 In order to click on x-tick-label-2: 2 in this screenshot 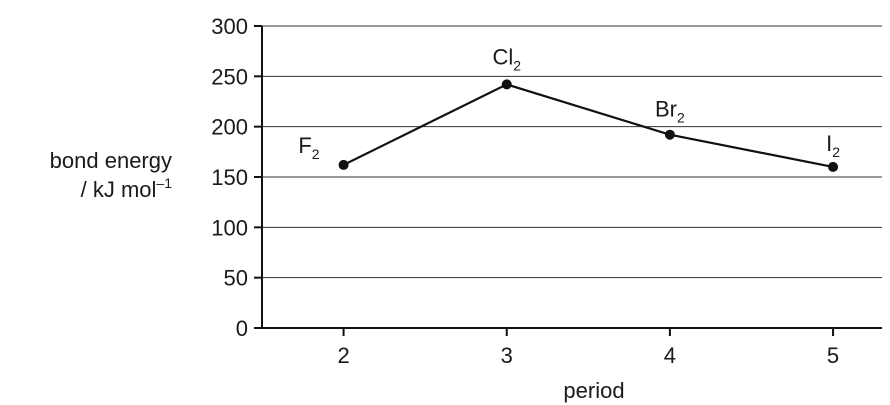, I will do `click(343, 355)`.